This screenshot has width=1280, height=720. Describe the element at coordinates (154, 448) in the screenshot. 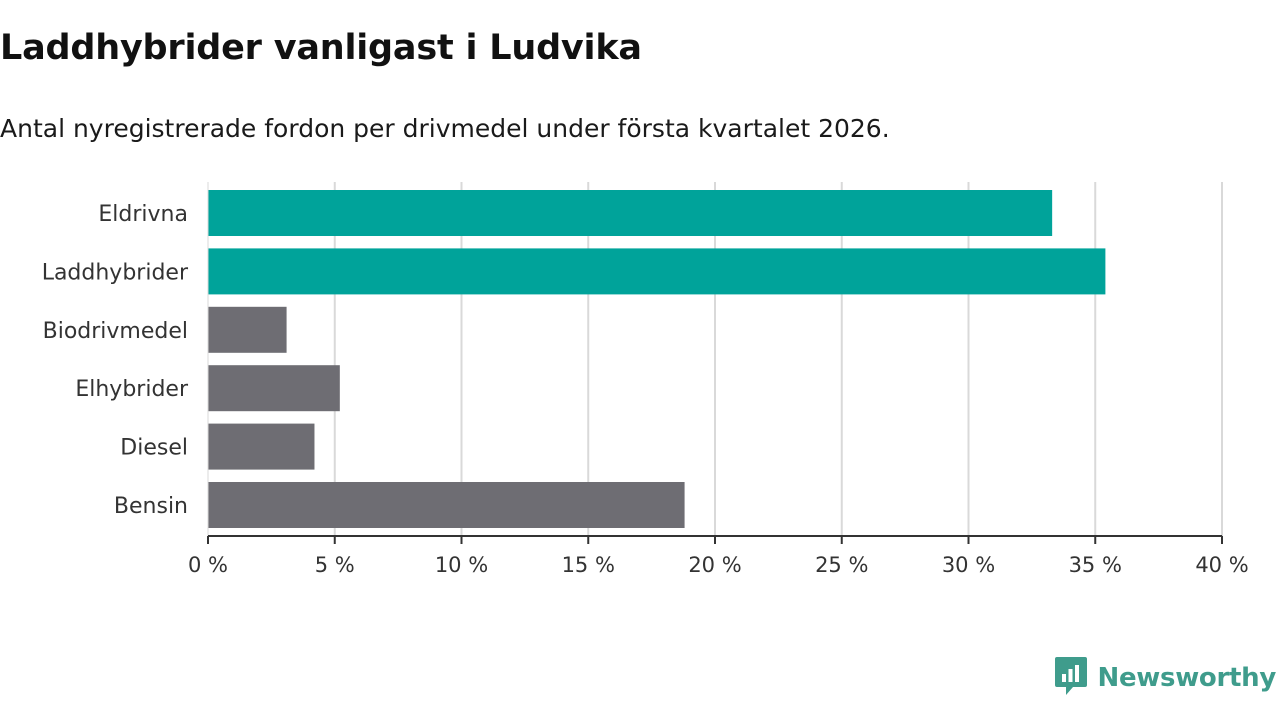

I see `category-label: Diesel` at that location.